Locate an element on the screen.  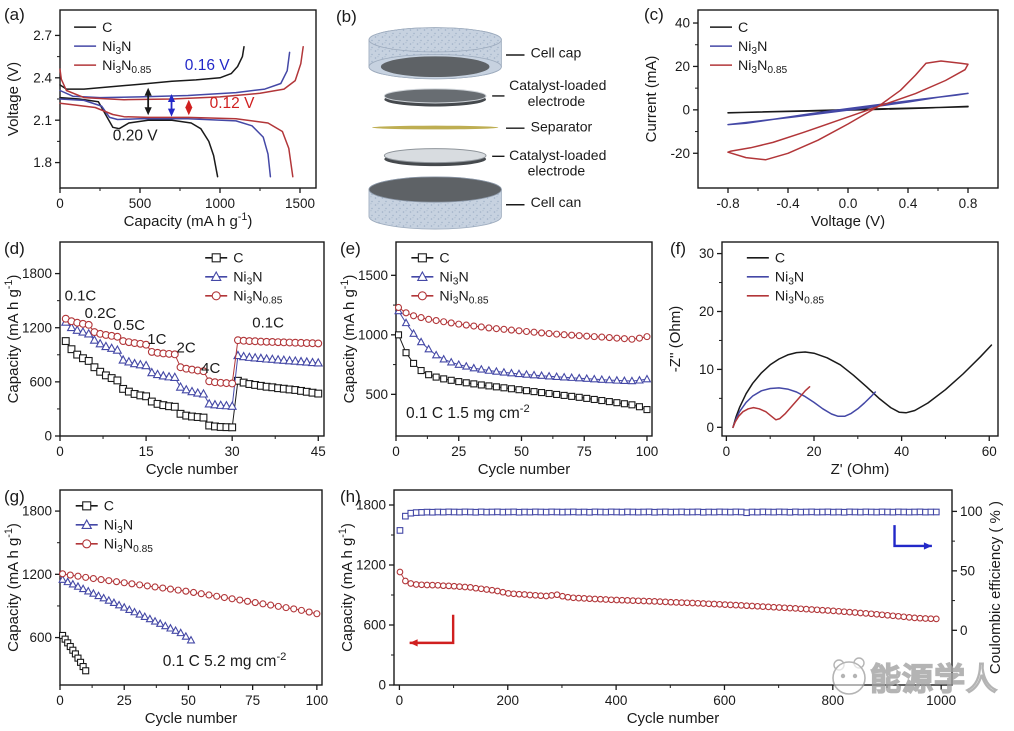
svg-text: -20 is located at coordinates (680, 153).